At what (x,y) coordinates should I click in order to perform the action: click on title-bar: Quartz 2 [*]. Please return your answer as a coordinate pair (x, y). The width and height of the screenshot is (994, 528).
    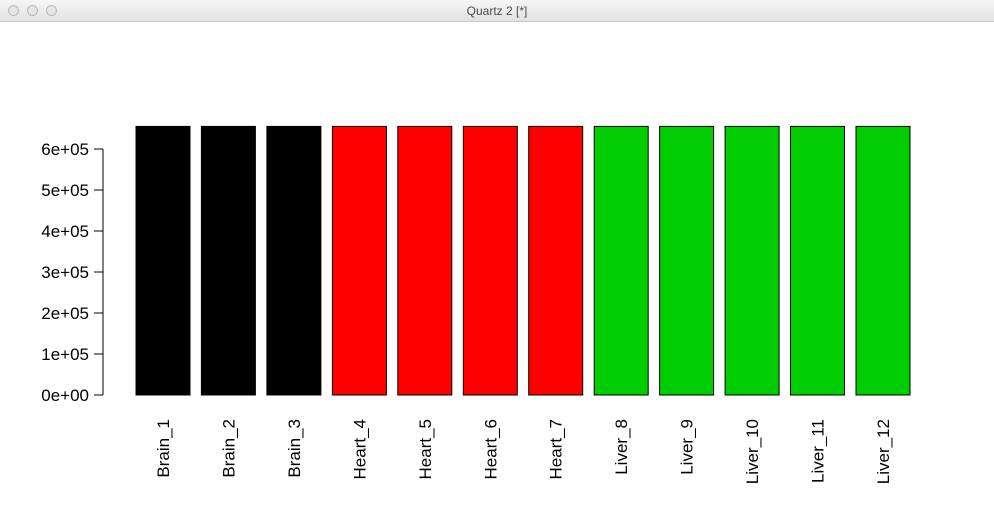
    Looking at the image, I should click on (497, 11).